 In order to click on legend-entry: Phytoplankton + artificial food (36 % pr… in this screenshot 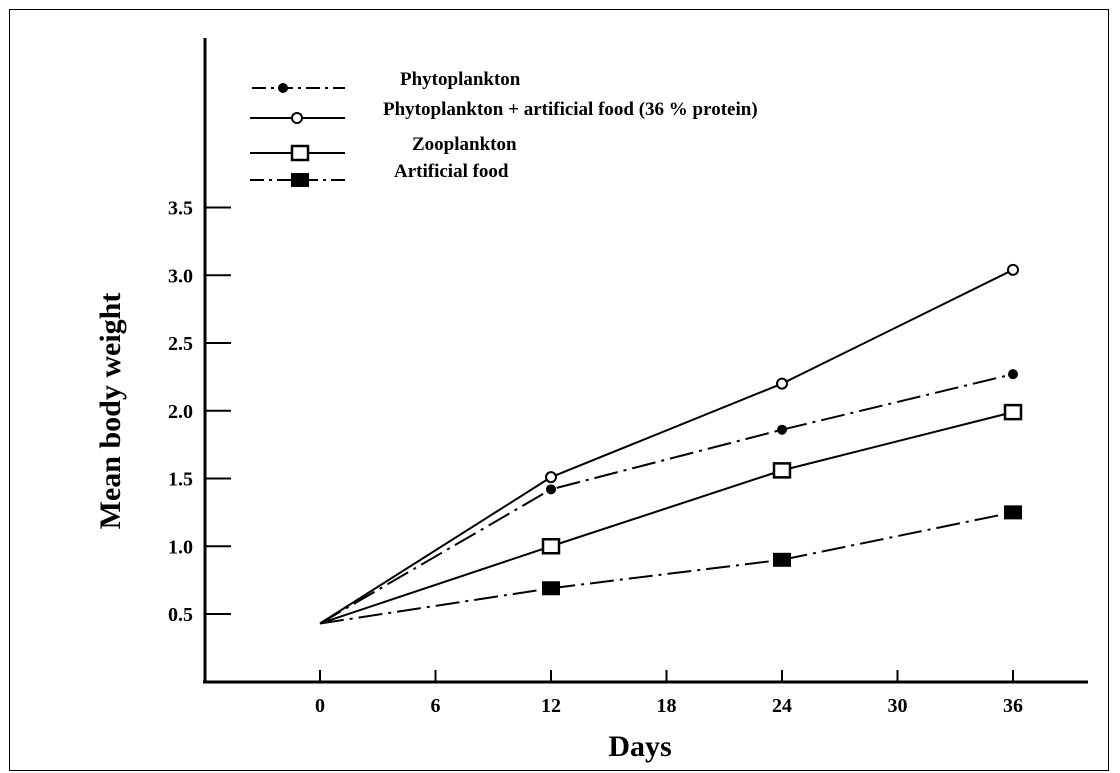, I will do `click(504, 111)`.